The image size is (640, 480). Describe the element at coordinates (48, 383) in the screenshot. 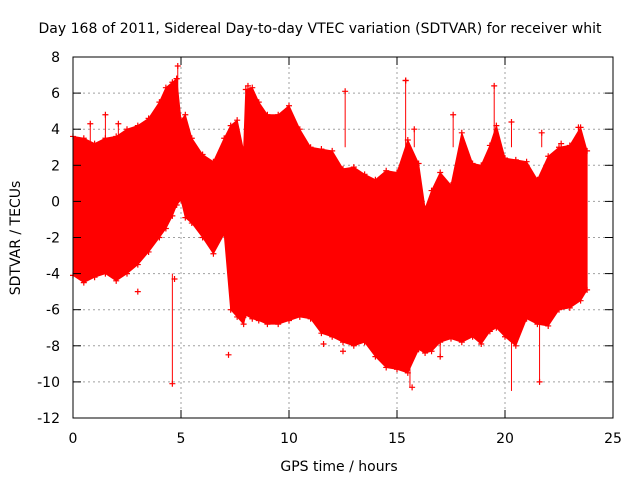

I see `y-tick-label: -10` at that location.